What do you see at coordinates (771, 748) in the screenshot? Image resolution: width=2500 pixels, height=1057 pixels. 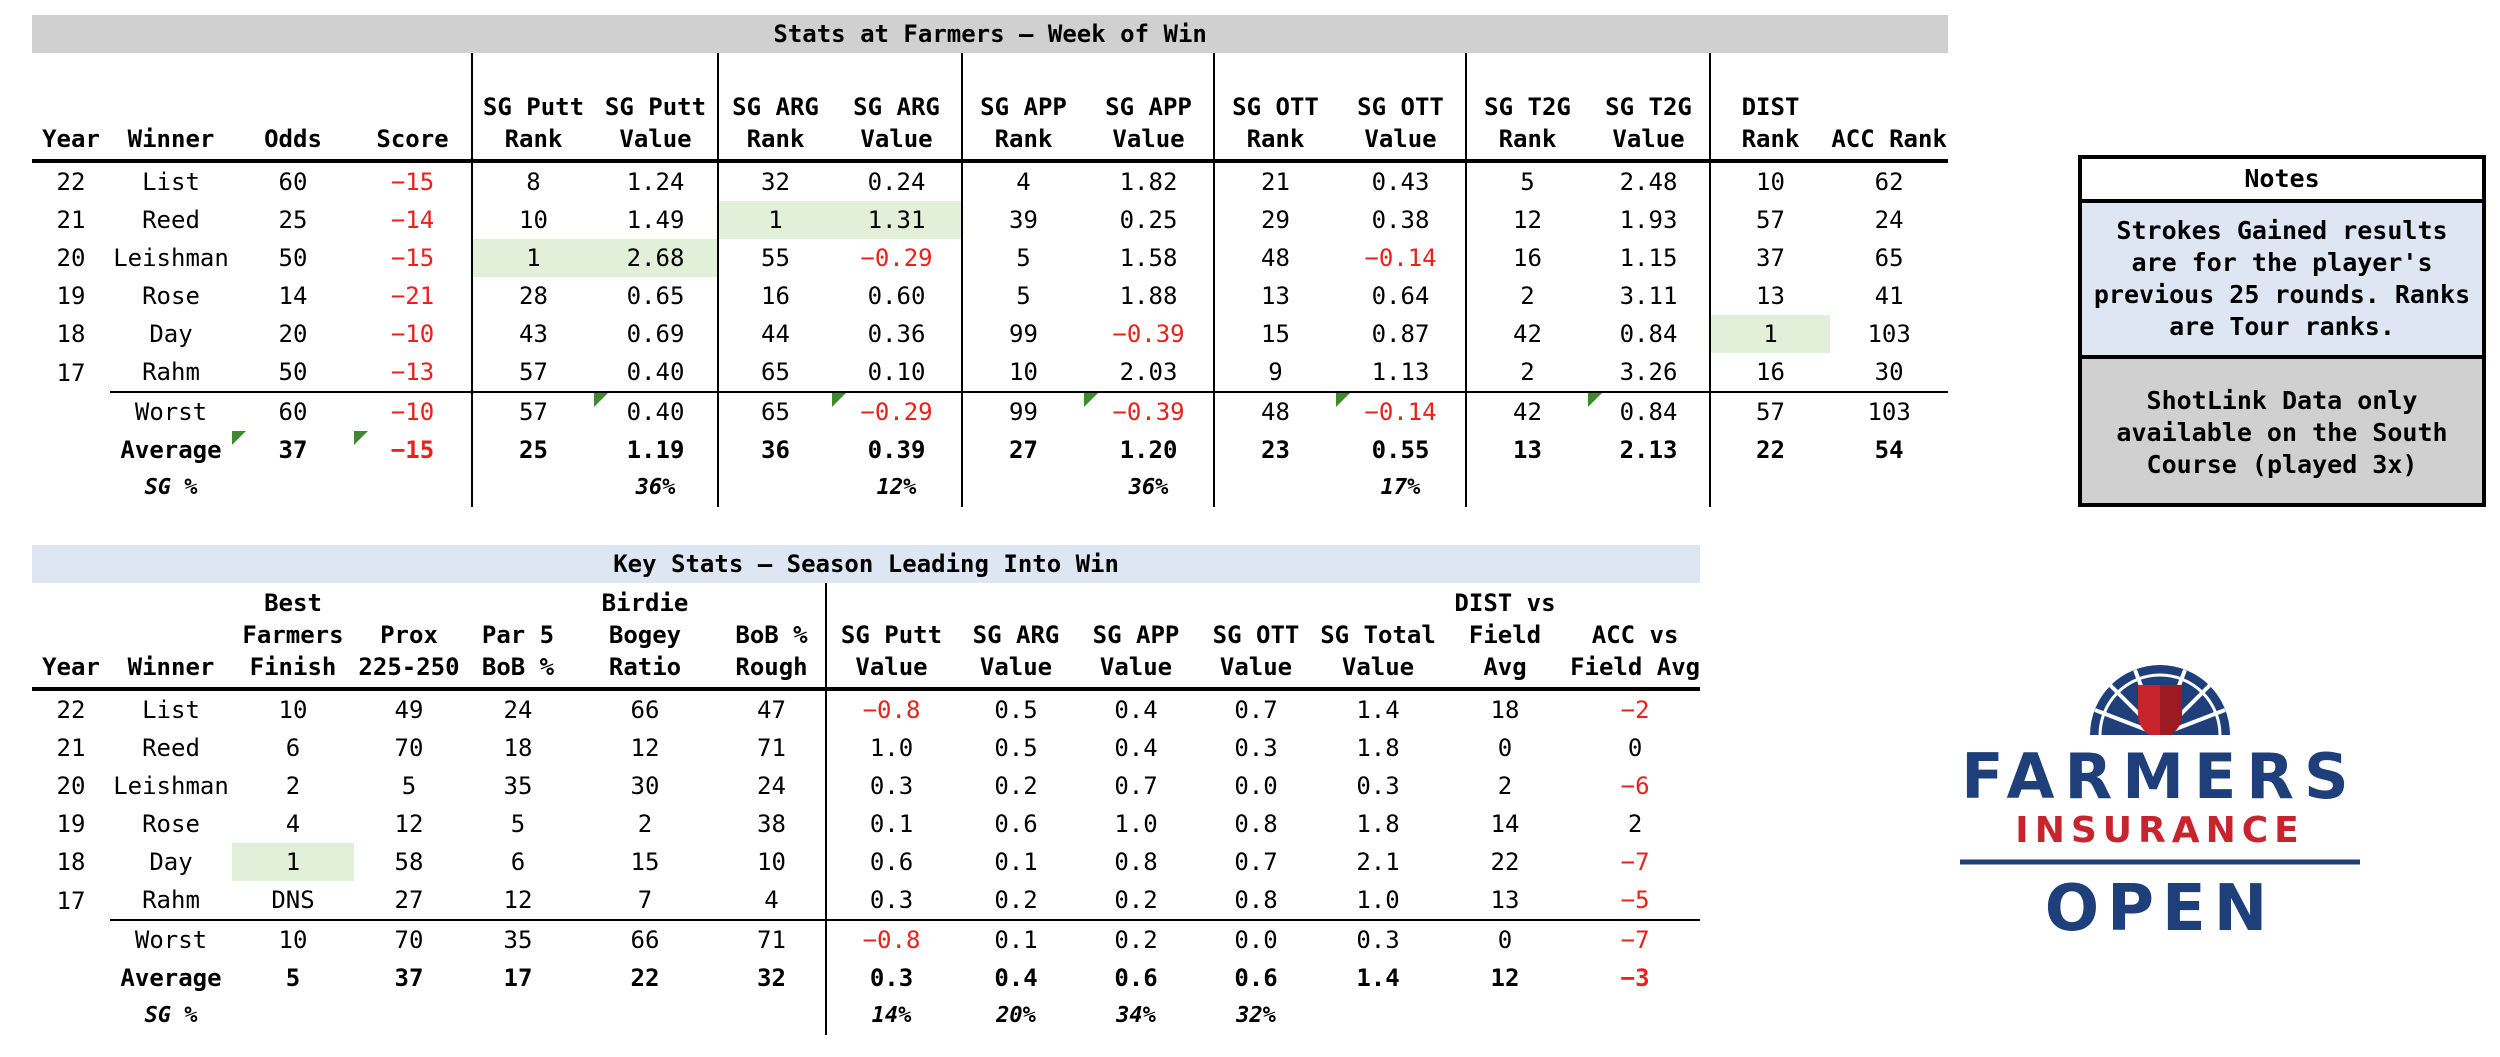 I see `table-cell: 71` at bounding box center [771, 748].